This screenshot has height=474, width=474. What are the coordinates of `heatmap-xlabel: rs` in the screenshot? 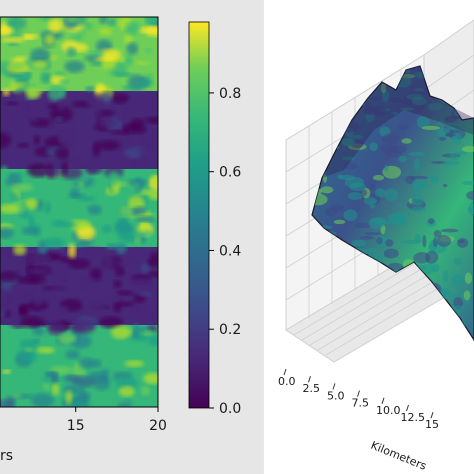 It's located at (6, 456).